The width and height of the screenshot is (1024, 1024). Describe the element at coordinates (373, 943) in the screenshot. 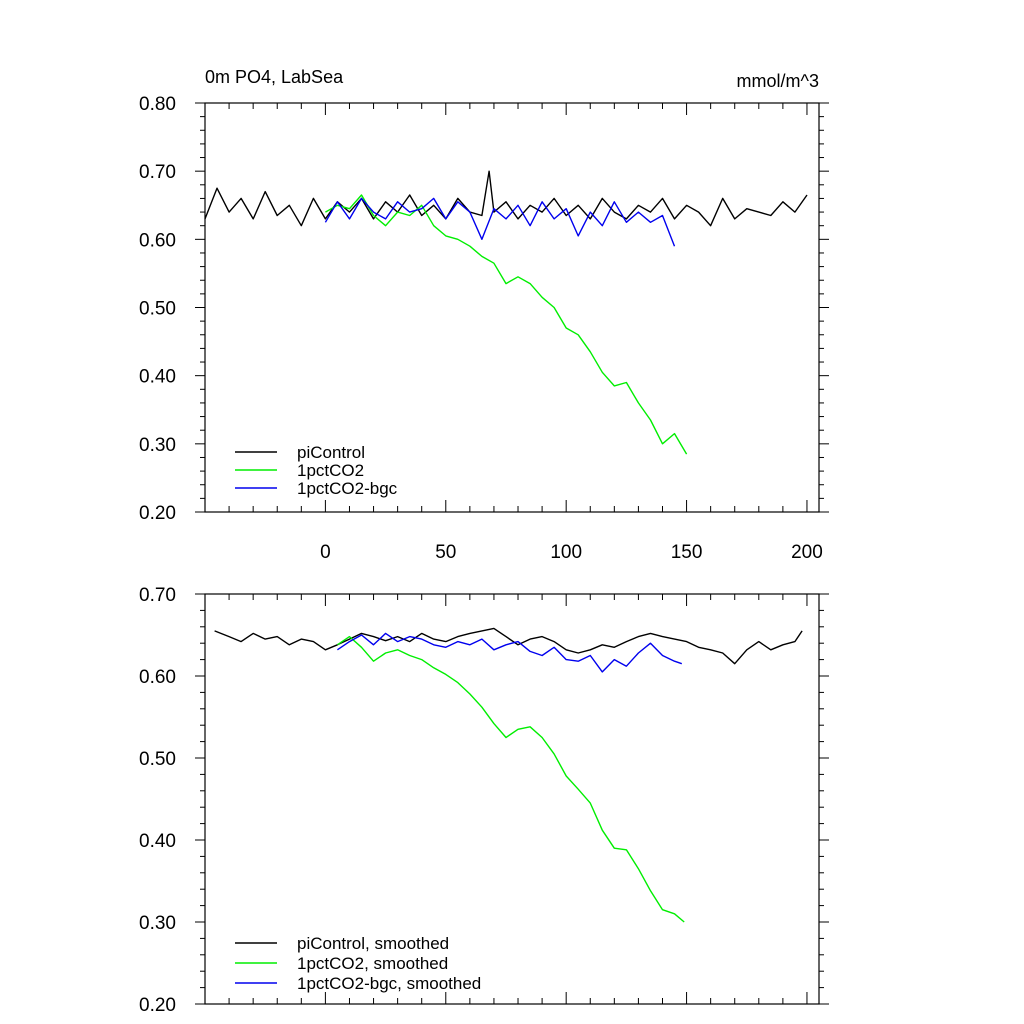

I see `bot-legend-label: piControl, smoothed` at that location.